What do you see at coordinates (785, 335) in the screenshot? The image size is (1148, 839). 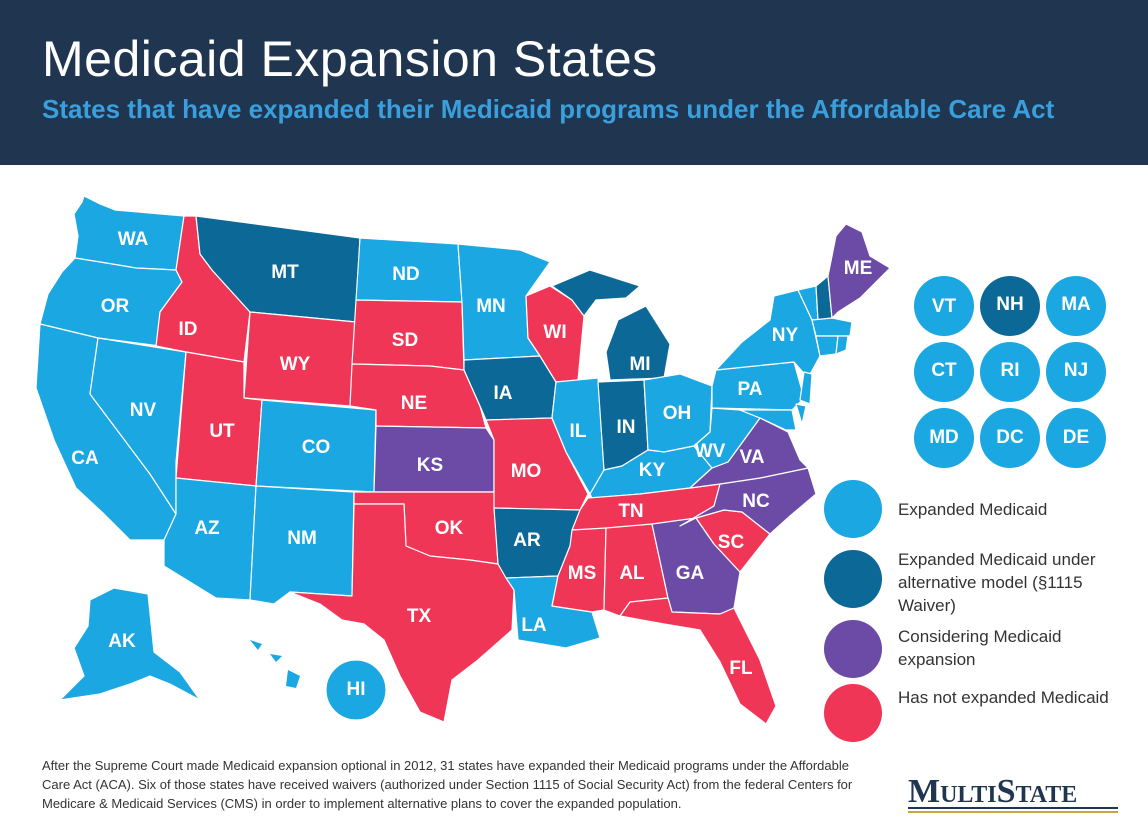 I see `label-ny: NY` at bounding box center [785, 335].